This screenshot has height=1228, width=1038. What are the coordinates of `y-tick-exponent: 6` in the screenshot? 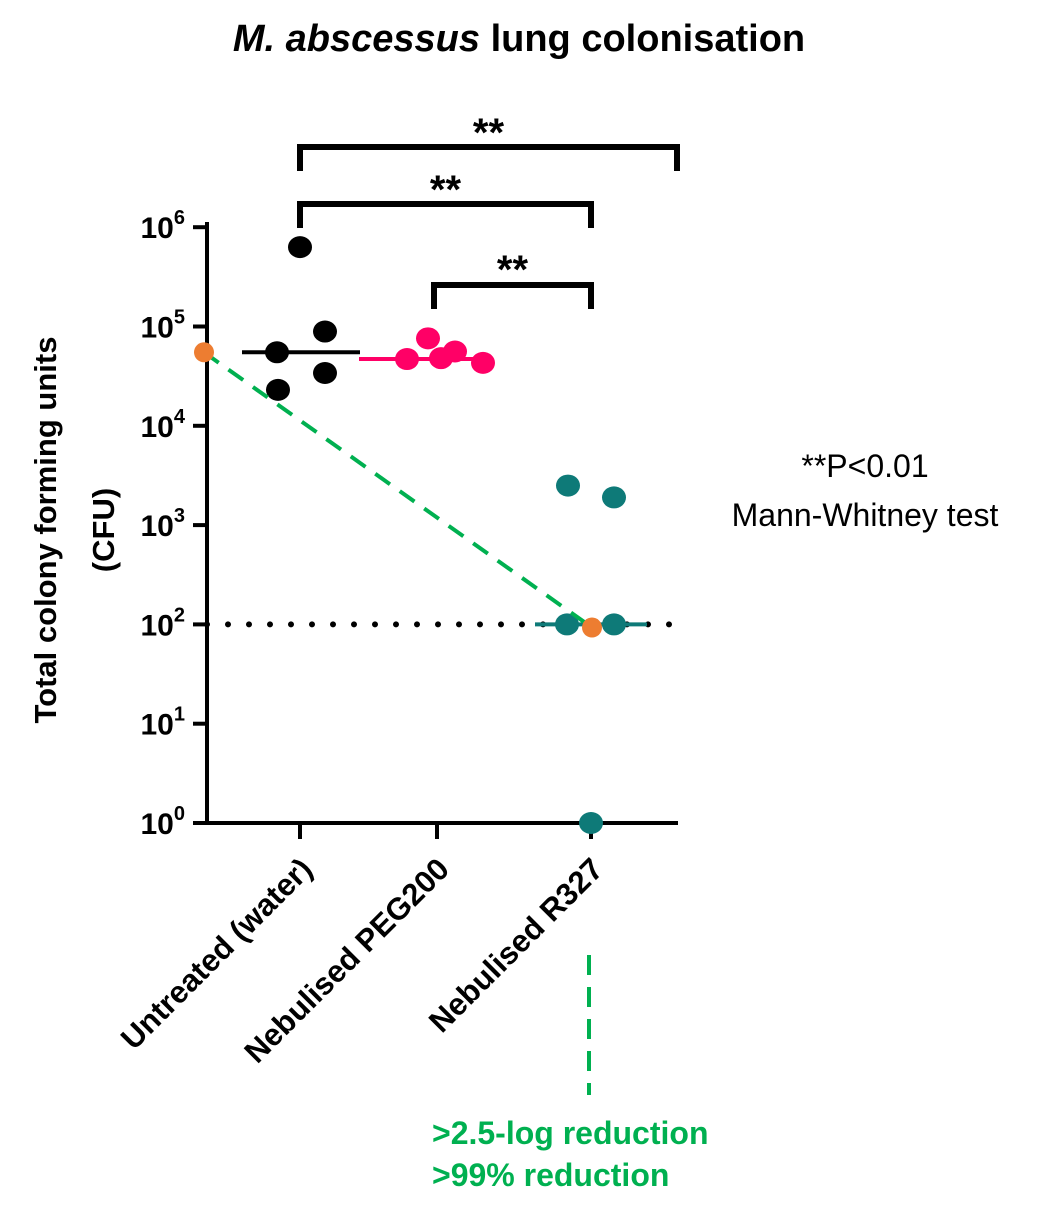 It's located at (179, 218).